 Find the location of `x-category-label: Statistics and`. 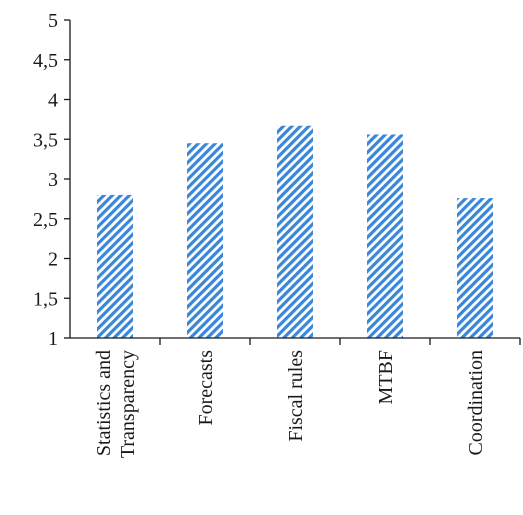

x-category-label: Statistics and is located at coordinates (104, 403).